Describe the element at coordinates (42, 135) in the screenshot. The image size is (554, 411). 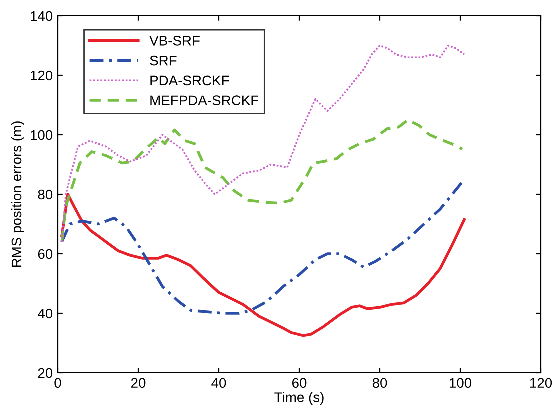
I see `y-tick-label: 100` at that location.